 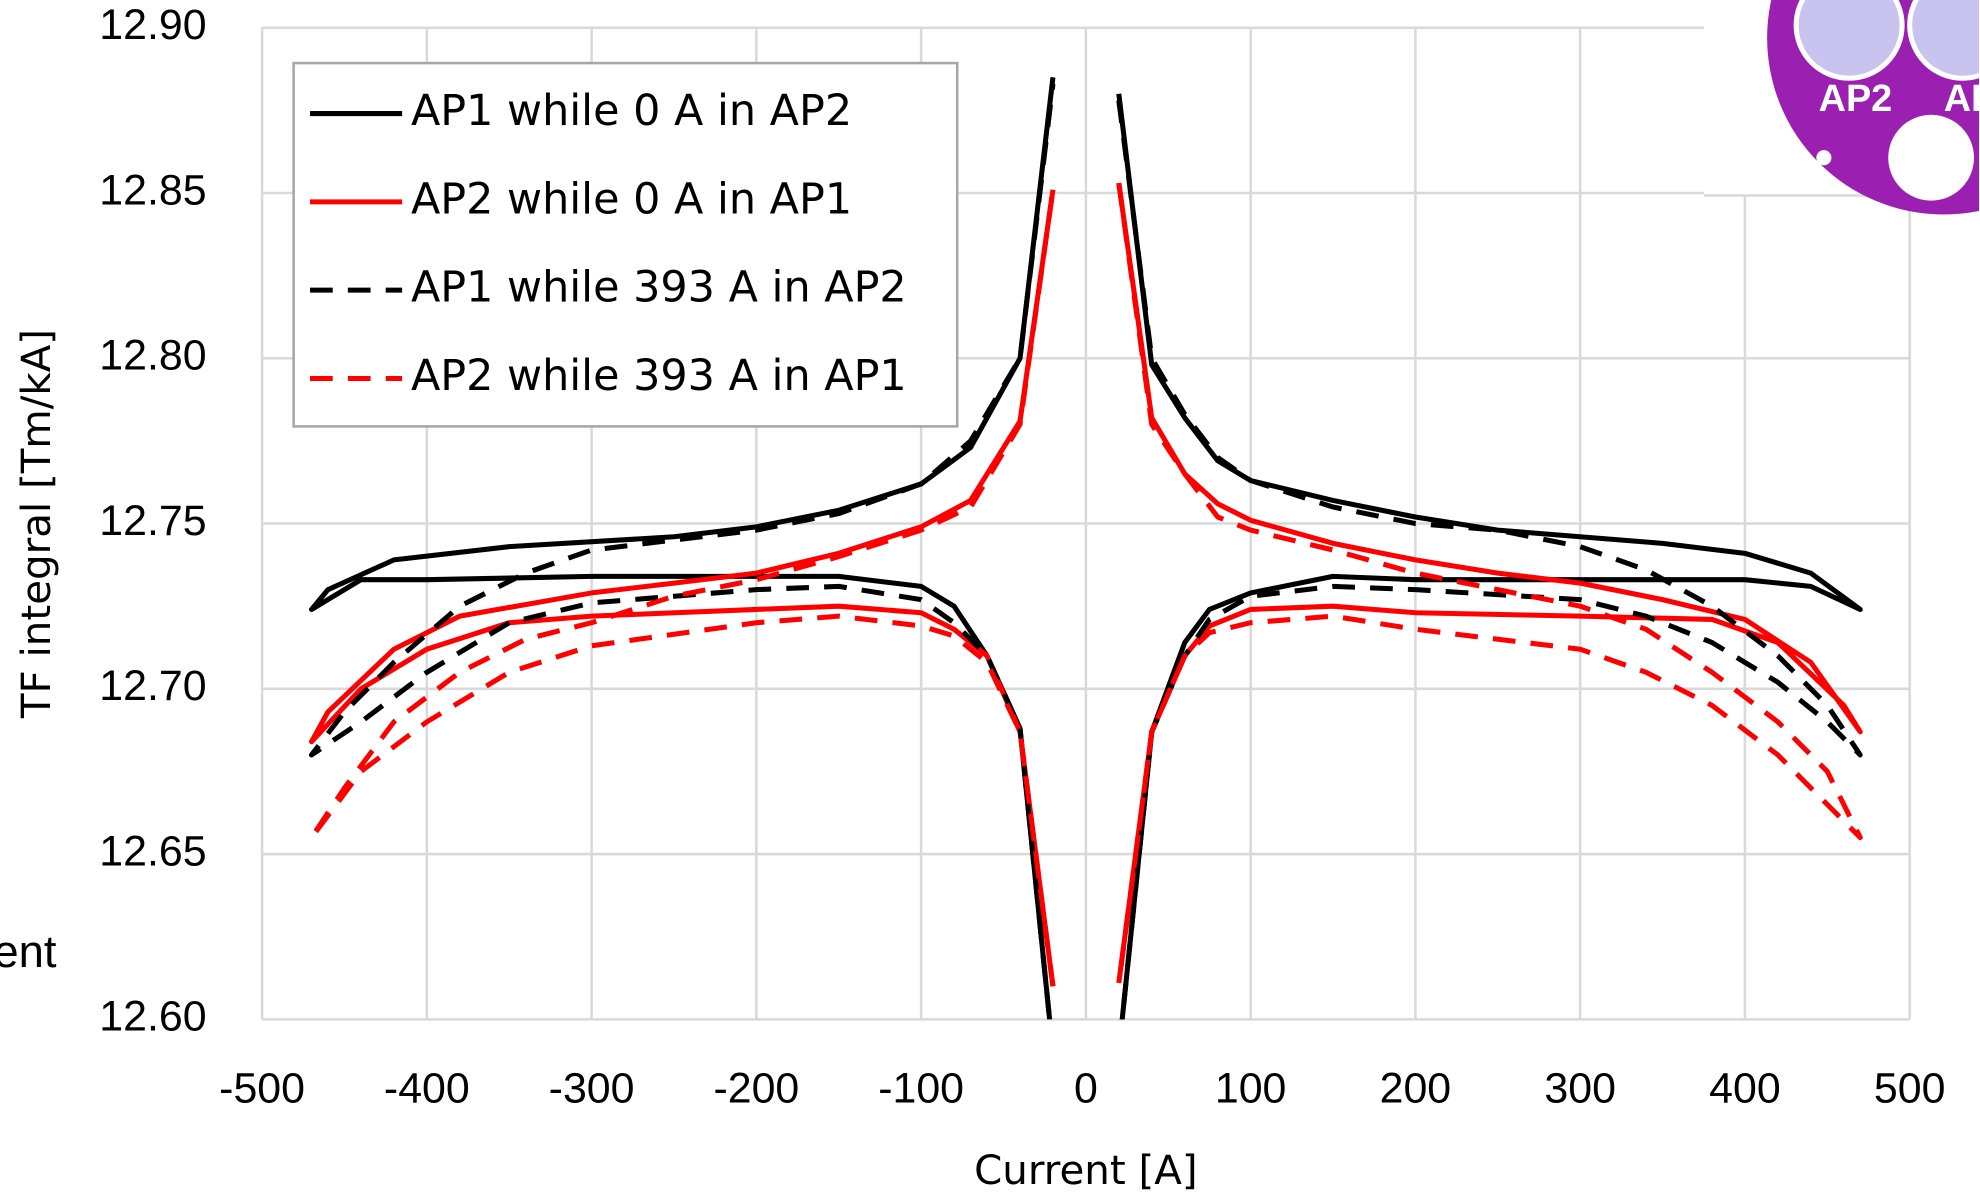 What do you see at coordinates (152, 851) in the screenshot?
I see `y-tick-label: 12.65` at bounding box center [152, 851].